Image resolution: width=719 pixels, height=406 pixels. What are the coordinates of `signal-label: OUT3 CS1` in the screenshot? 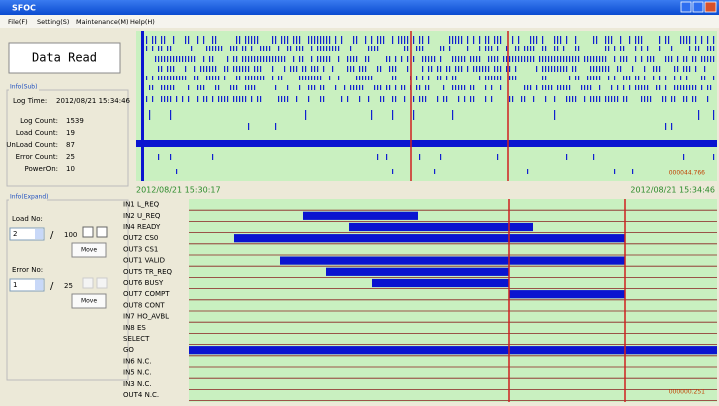 It's located at (140, 249).